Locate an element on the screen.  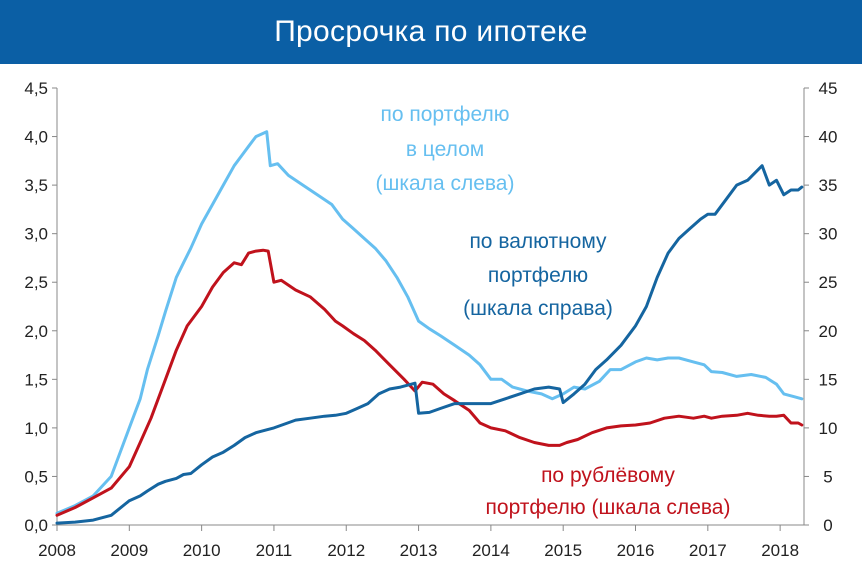
annotation-fx-line: (шкала справа) is located at coordinates (538, 308).